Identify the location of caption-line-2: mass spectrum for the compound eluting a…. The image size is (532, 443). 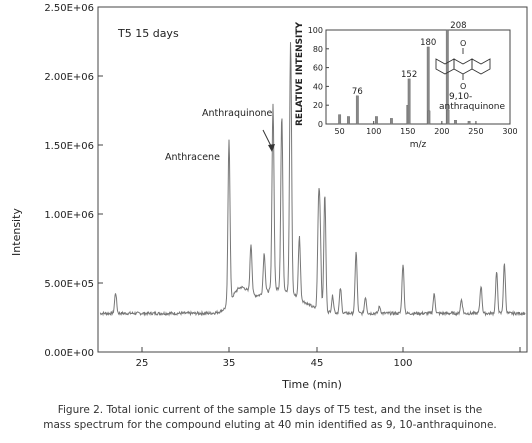
(270, 425).